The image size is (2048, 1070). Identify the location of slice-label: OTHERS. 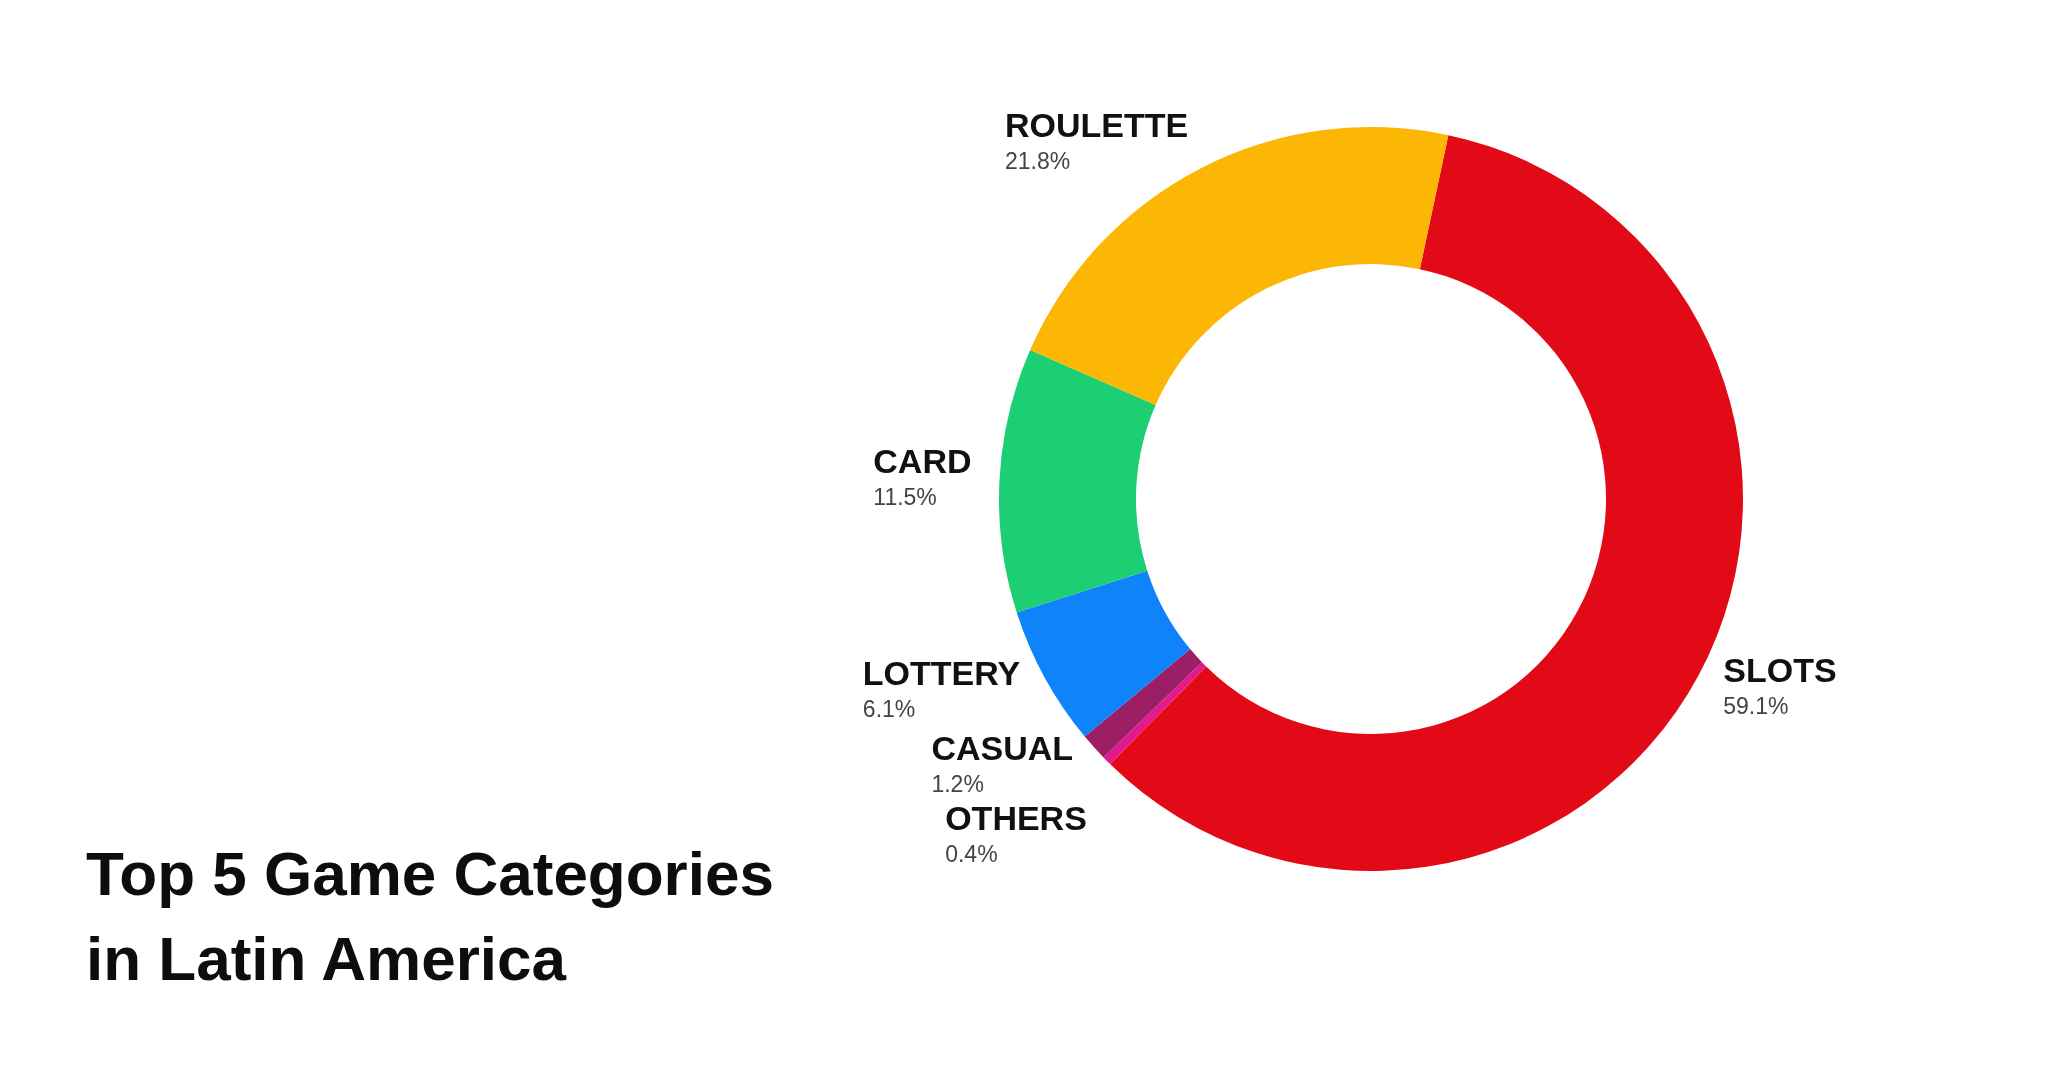
(1016, 817).